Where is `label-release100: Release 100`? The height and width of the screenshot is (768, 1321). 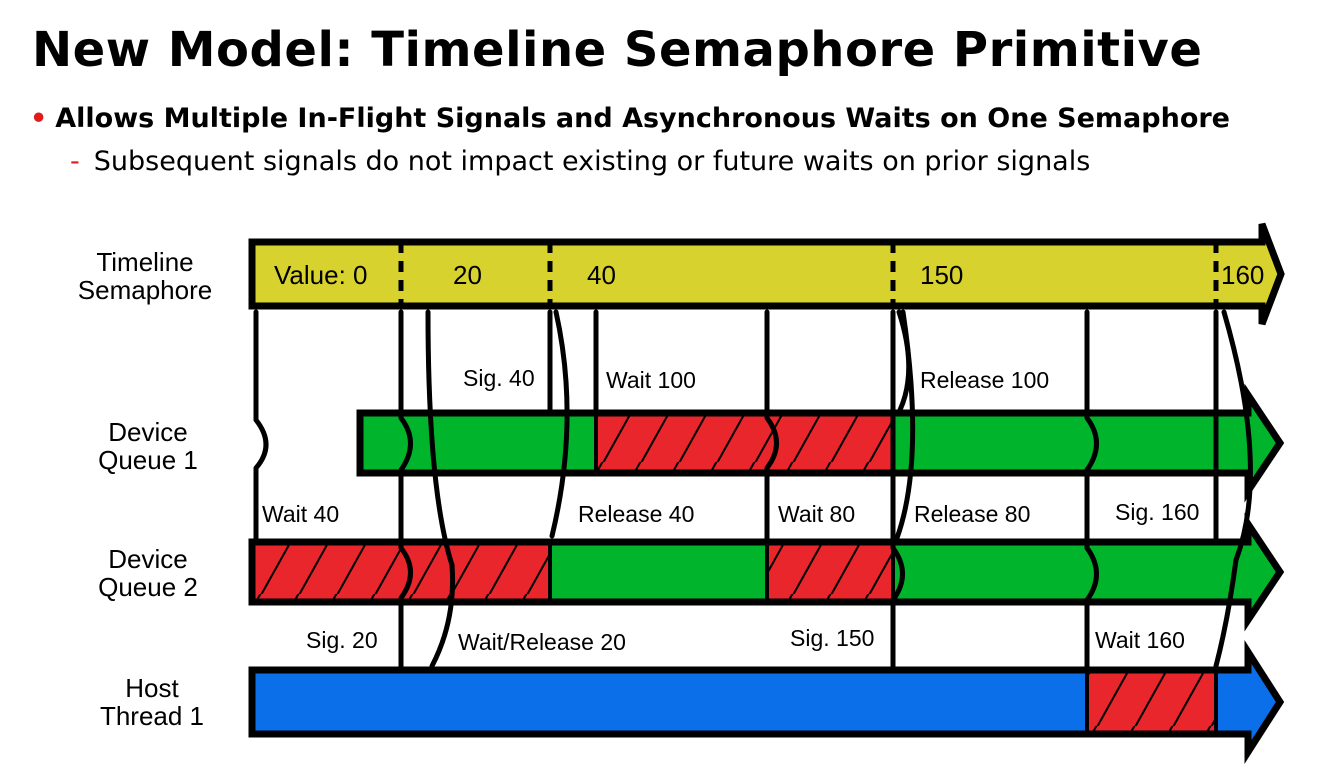 label-release100: Release 100 is located at coordinates (984, 380).